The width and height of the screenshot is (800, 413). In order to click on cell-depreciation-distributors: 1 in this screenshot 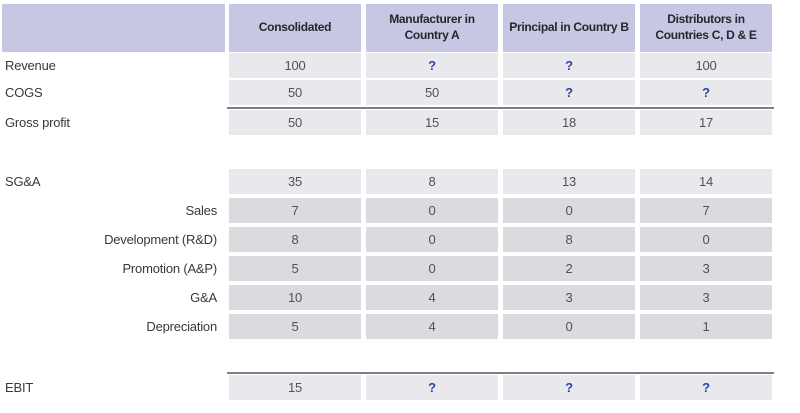, I will do `click(706, 326)`.